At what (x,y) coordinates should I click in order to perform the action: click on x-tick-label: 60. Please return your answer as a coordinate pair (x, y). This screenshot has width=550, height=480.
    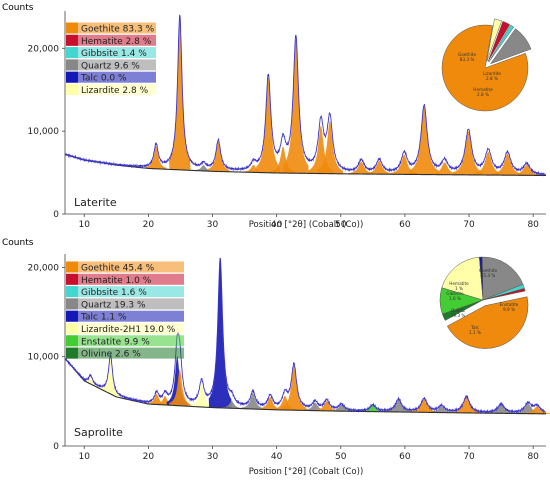
    Looking at the image, I should click on (405, 457).